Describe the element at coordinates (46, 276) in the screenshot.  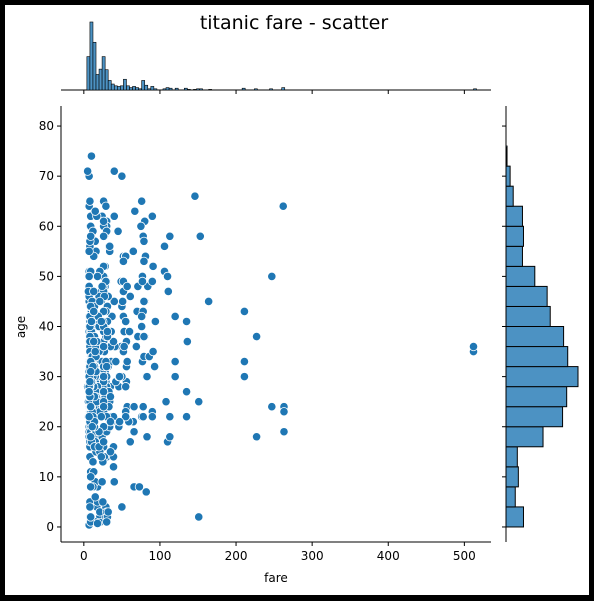
I see `y-tick-label: 50` at that location.